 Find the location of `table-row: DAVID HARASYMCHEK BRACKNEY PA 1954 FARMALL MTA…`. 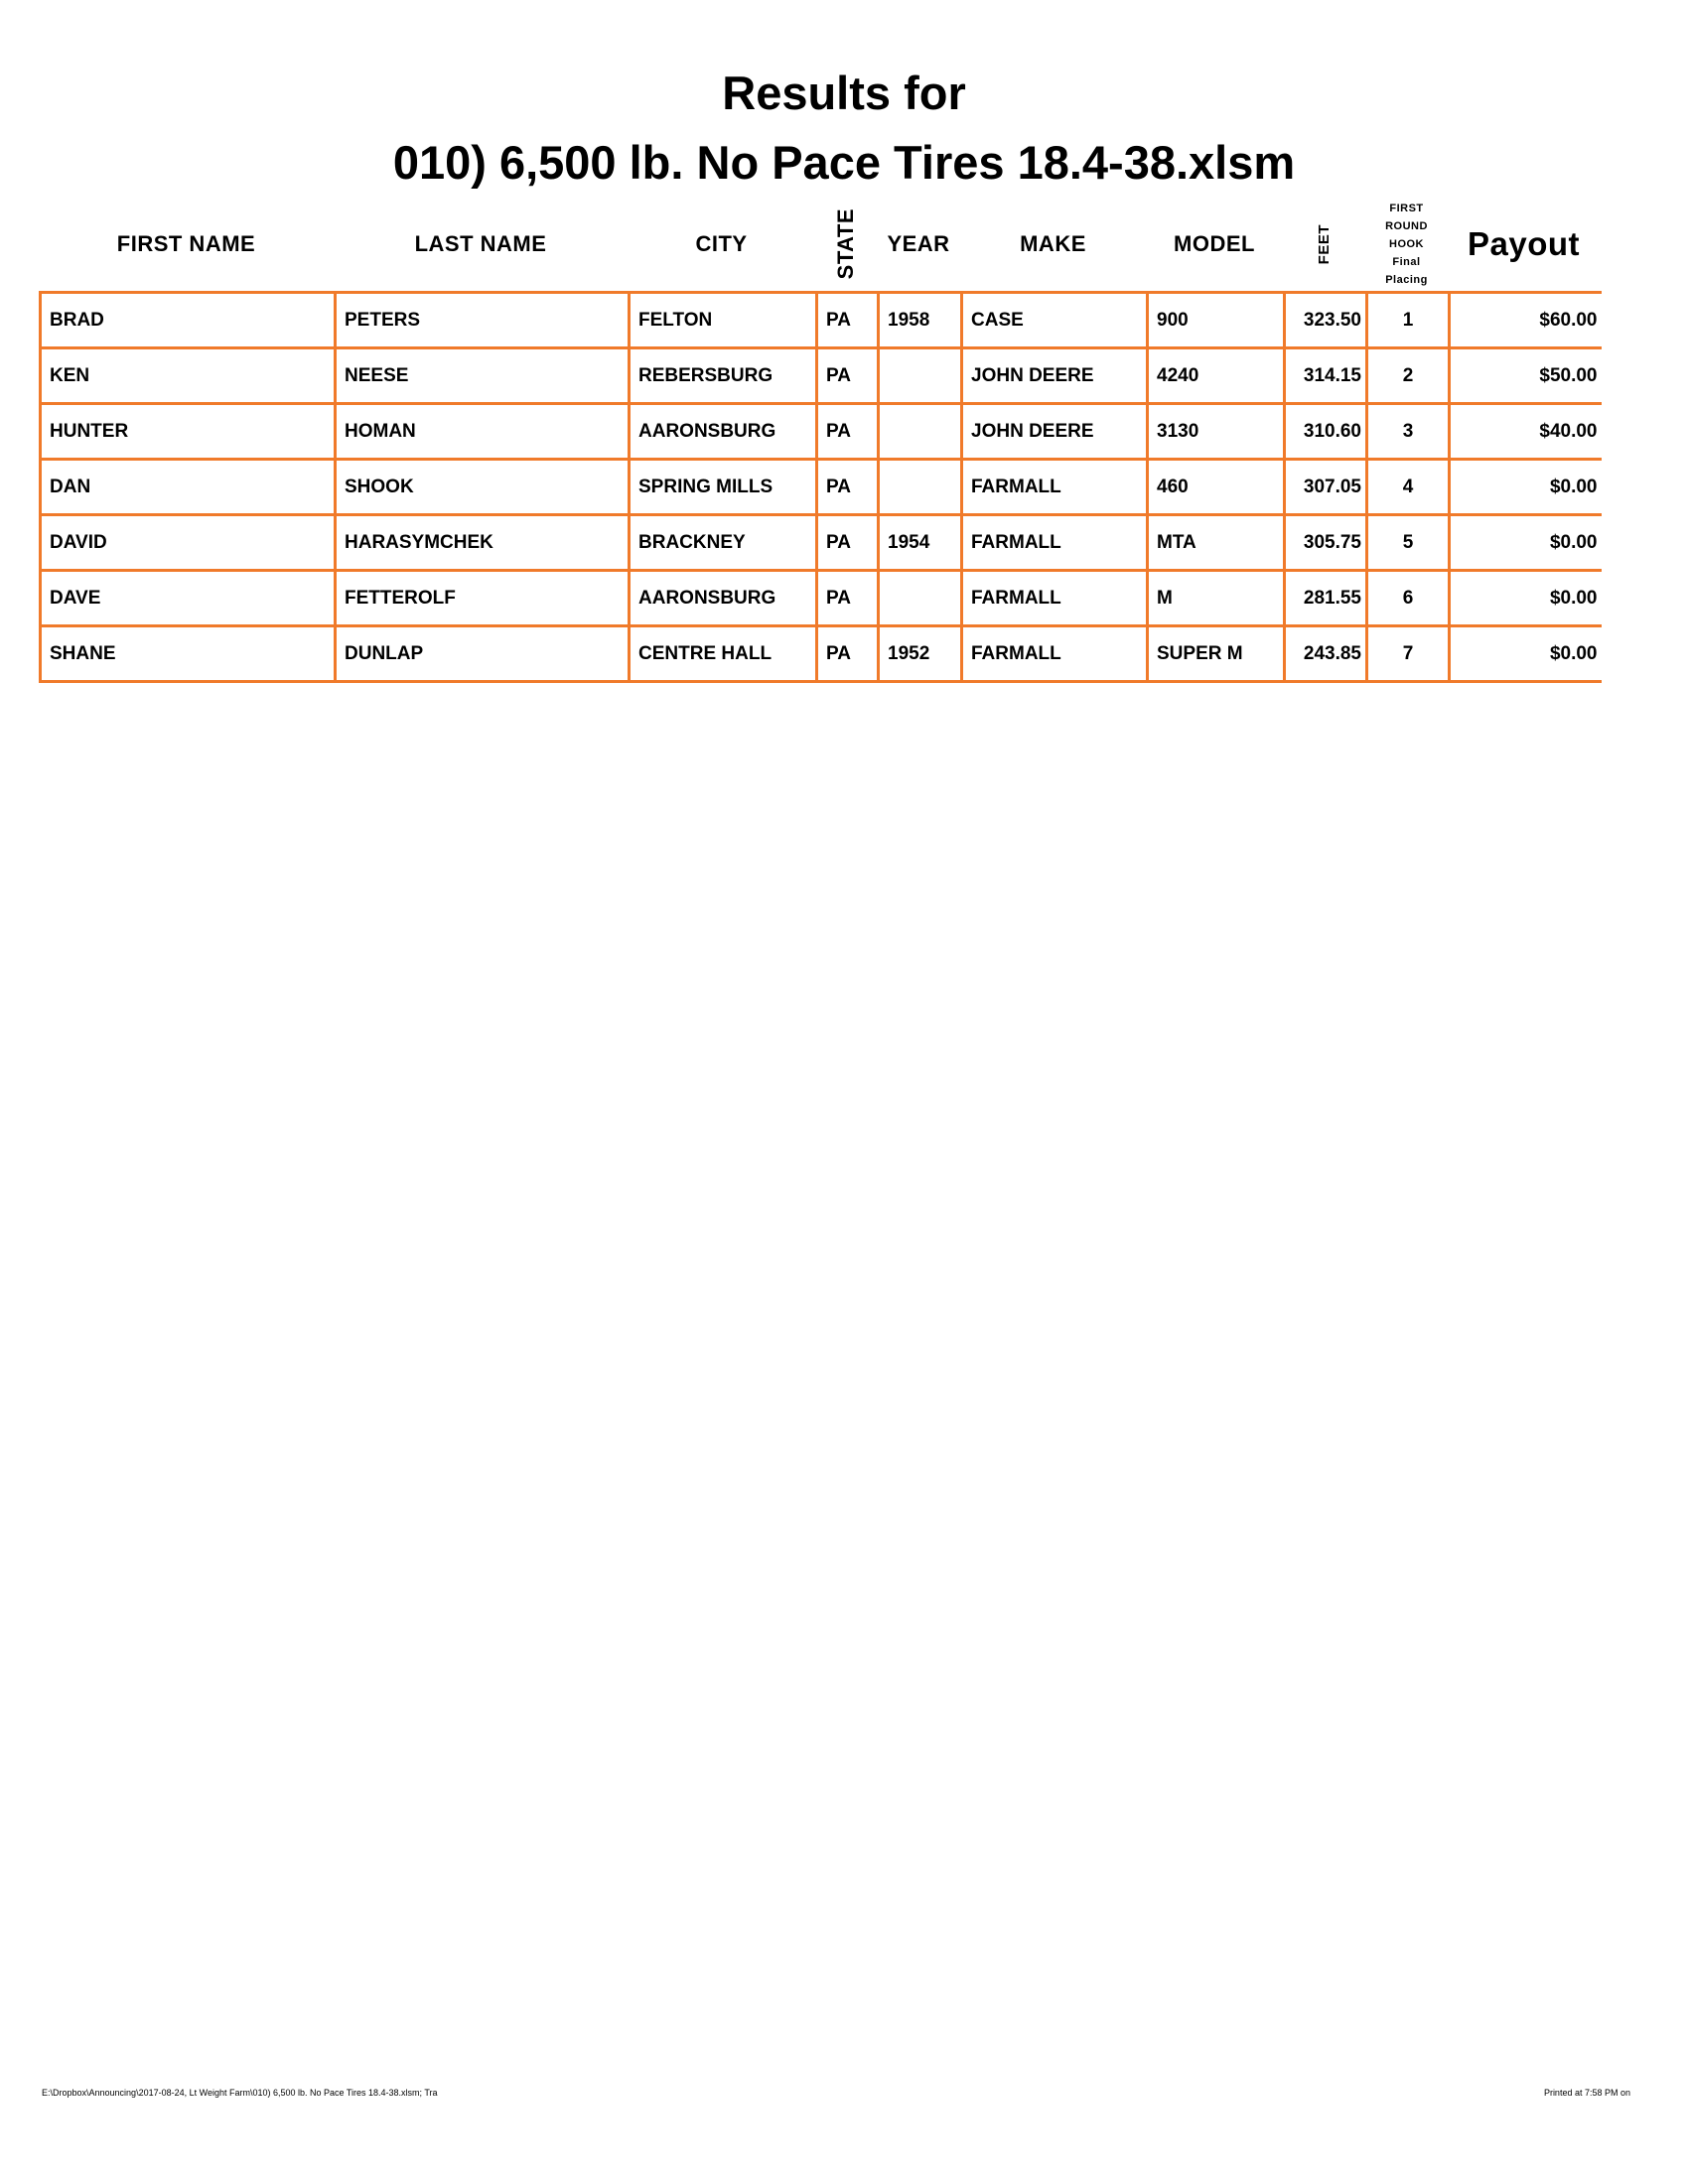

table-row: DAVID HARASYMCHEK BRACKNEY PA 1954 FARMALL MTA… is located at coordinates (820, 543).